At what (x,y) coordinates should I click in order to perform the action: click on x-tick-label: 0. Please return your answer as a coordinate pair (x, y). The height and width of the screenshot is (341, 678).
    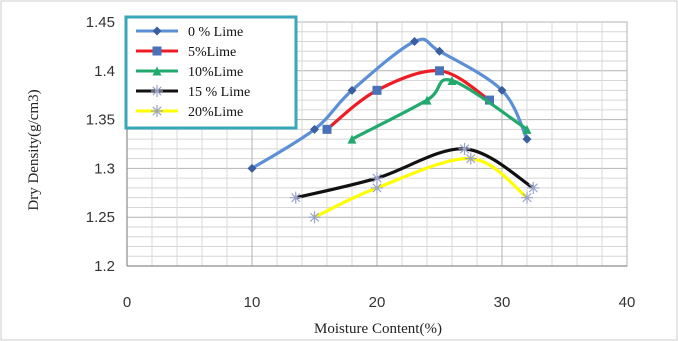
    Looking at the image, I should click on (127, 302).